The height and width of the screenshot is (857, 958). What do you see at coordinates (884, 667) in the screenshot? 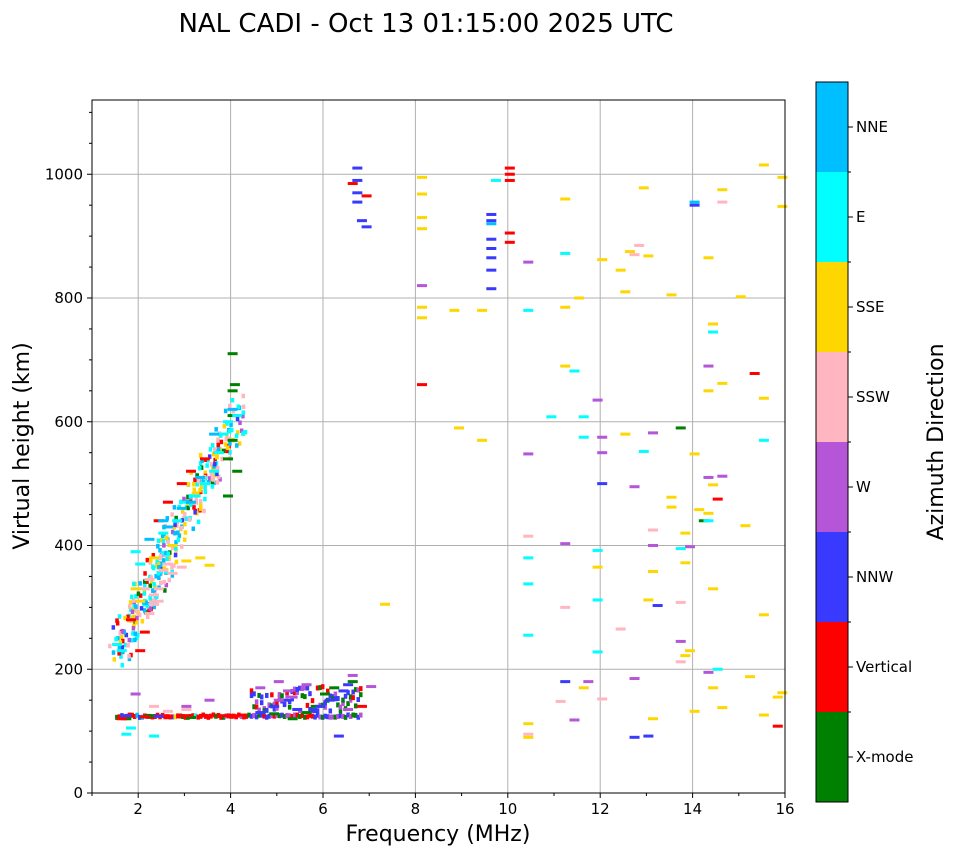
I see `colorbar-tick-label: Vertical` at bounding box center [884, 667].